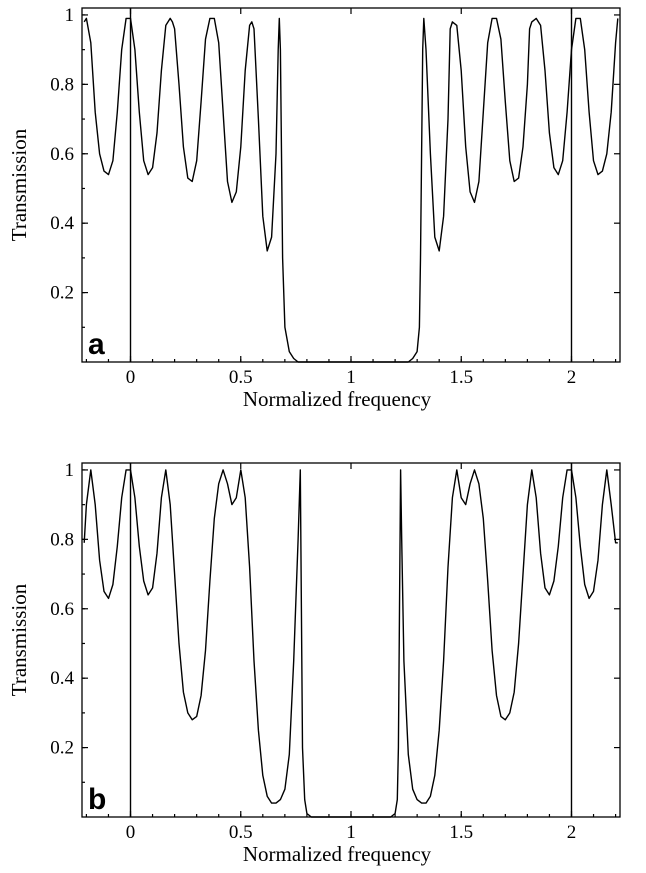  What do you see at coordinates (97, 799) in the screenshot?
I see `panel-label: b` at bounding box center [97, 799].